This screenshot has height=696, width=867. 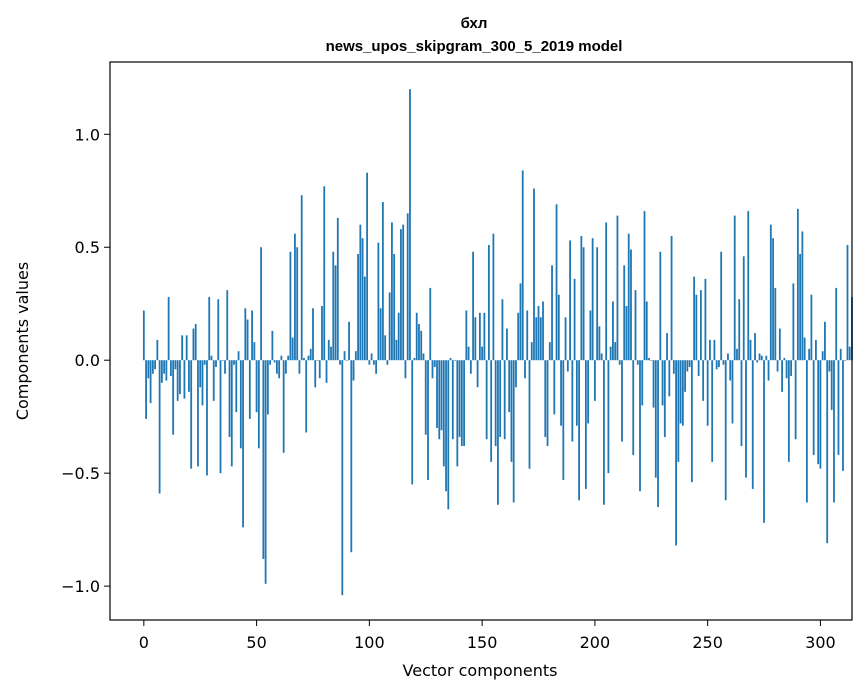 I want to click on y-tick-label: 0.0, so click(x=87, y=360).